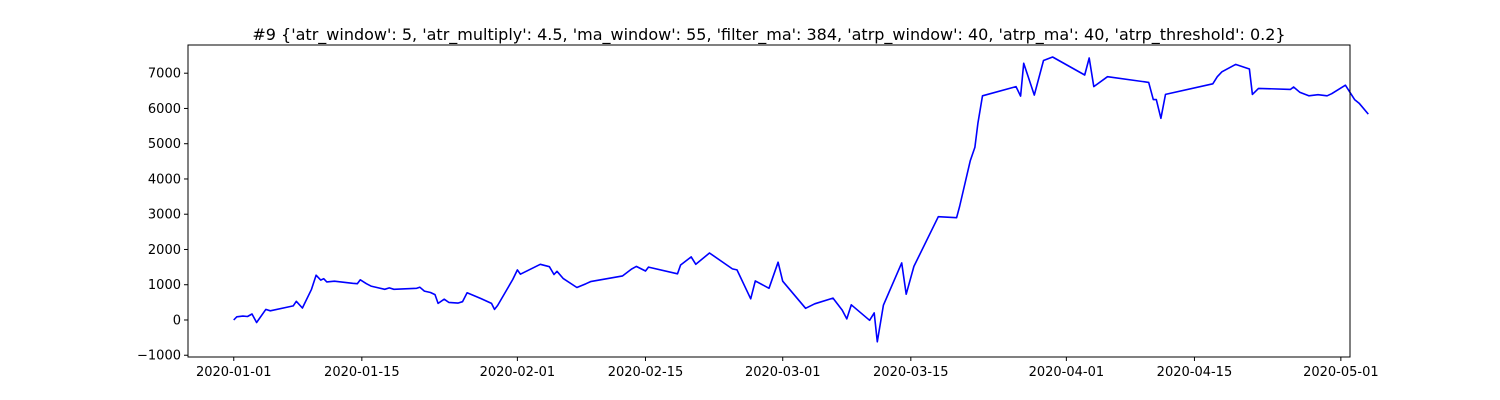 The height and width of the screenshot is (400, 1500). I want to click on x-tick-label: 2020-02-15, so click(646, 372).